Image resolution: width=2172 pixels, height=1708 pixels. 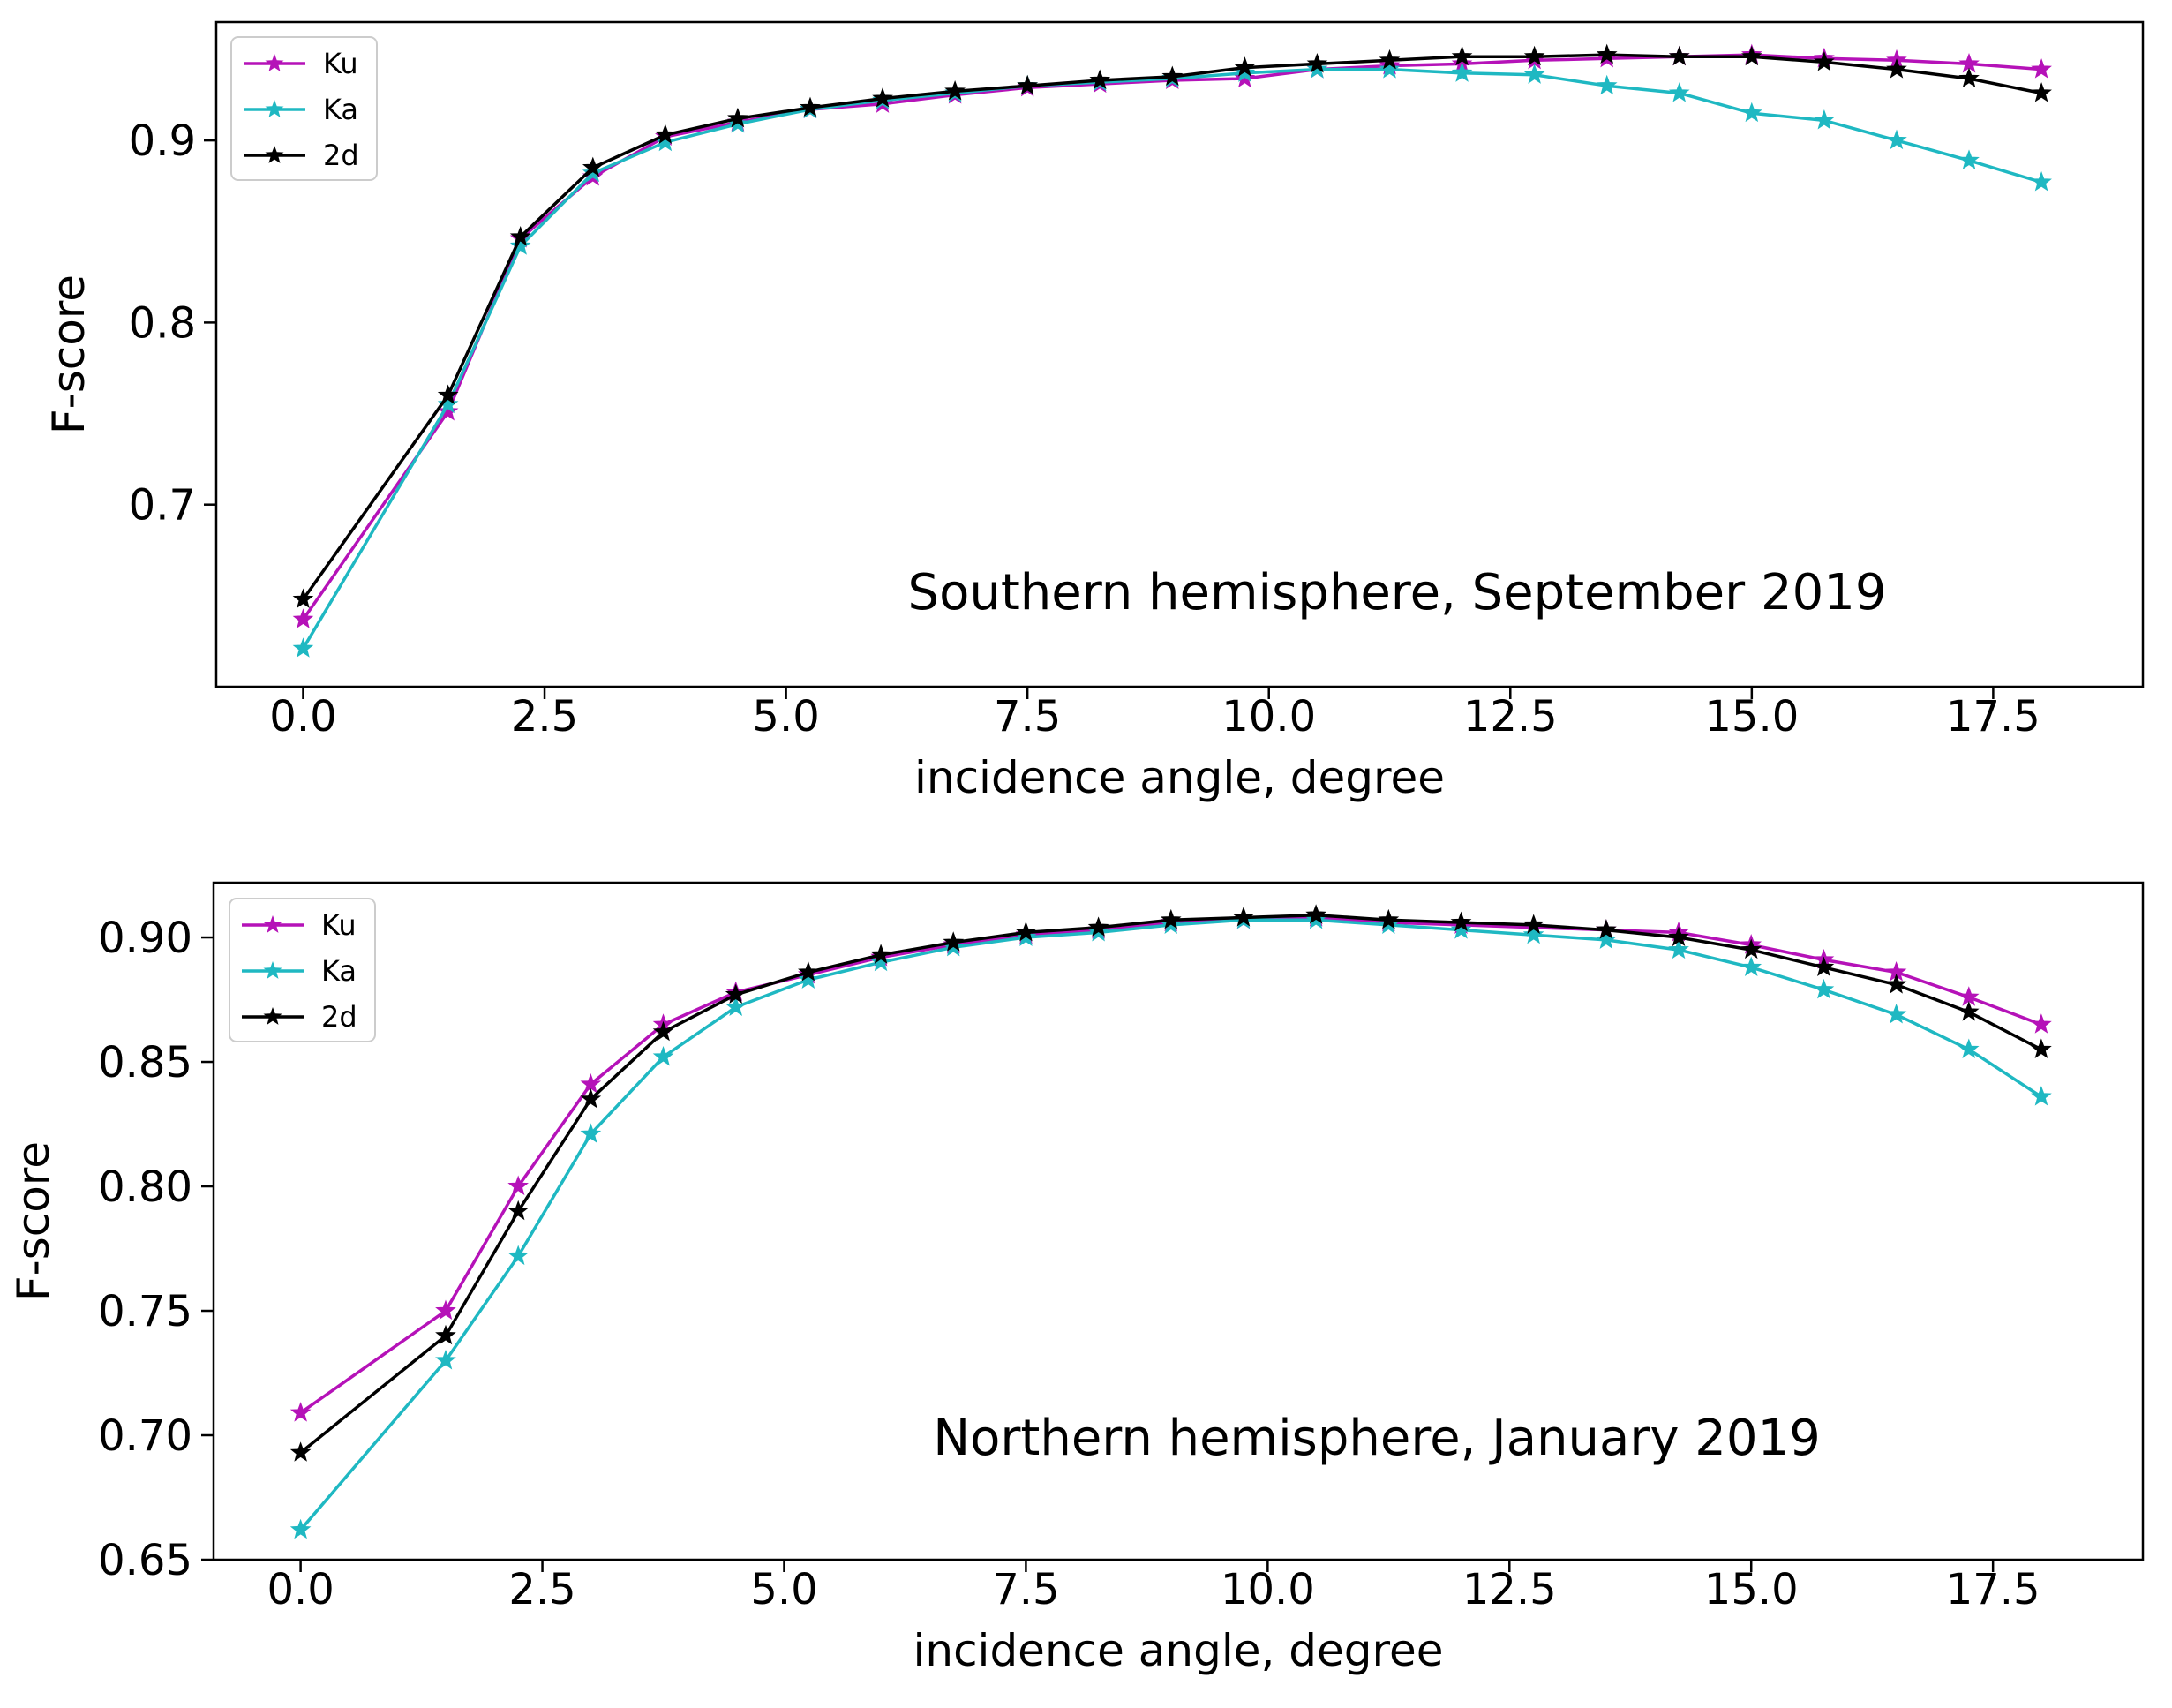 What do you see at coordinates (145, 1436) in the screenshot?
I see `y-tick-label: 0.70` at bounding box center [145, 1436].